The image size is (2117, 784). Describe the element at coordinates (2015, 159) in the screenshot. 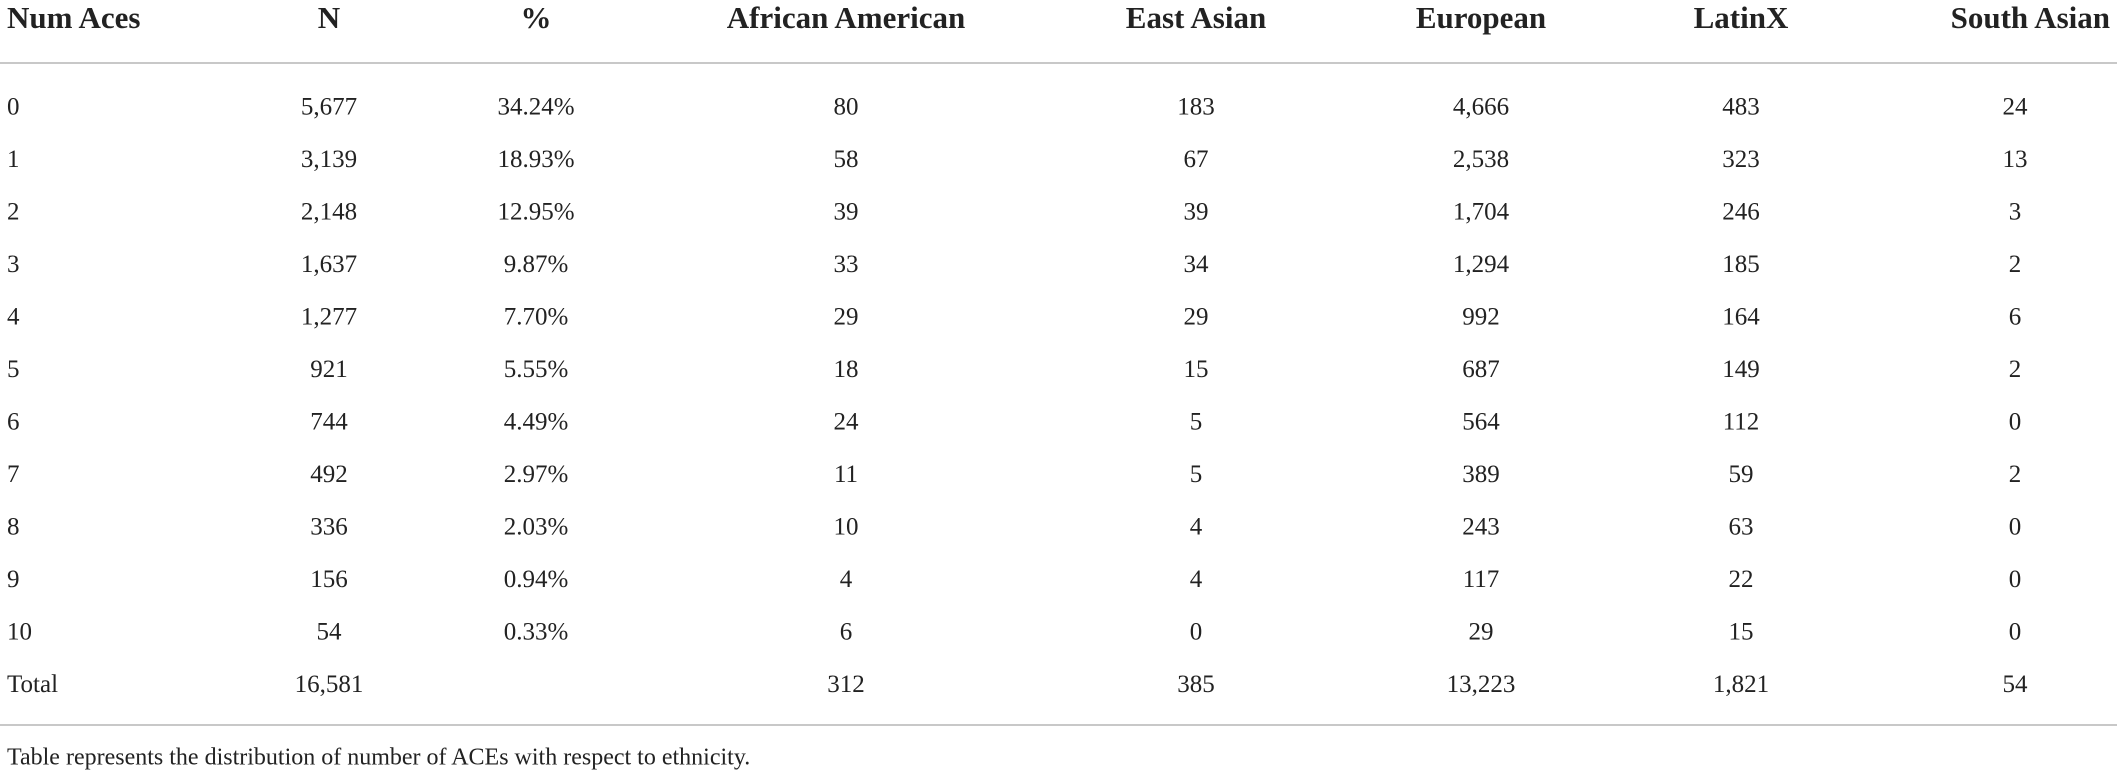

I see `table-cell: 13` at that location.